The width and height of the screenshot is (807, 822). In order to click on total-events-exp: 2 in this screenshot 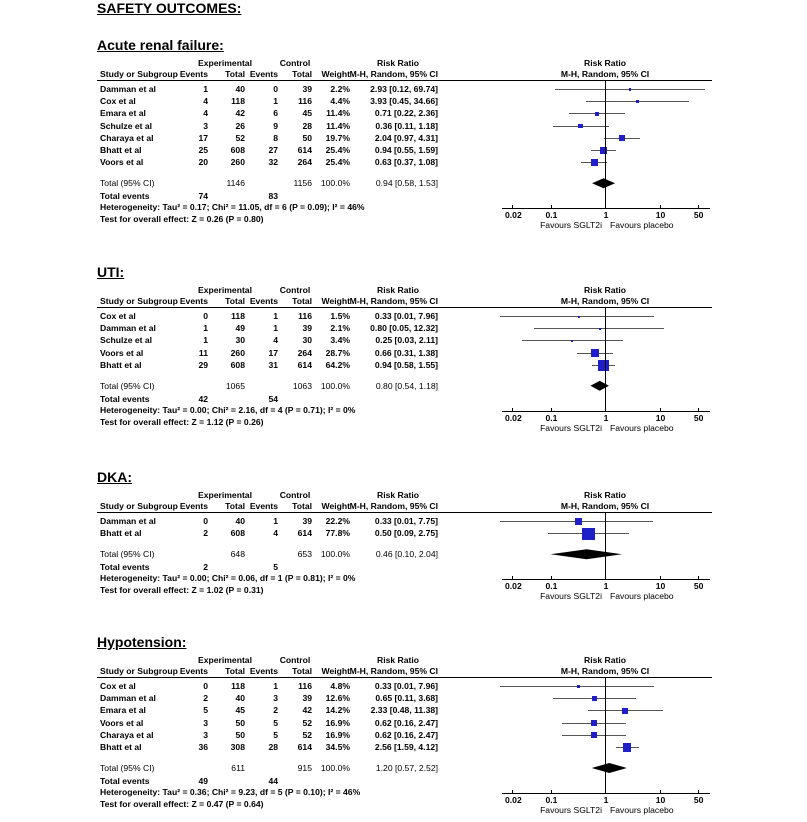, I will do `click(205, 567)`.